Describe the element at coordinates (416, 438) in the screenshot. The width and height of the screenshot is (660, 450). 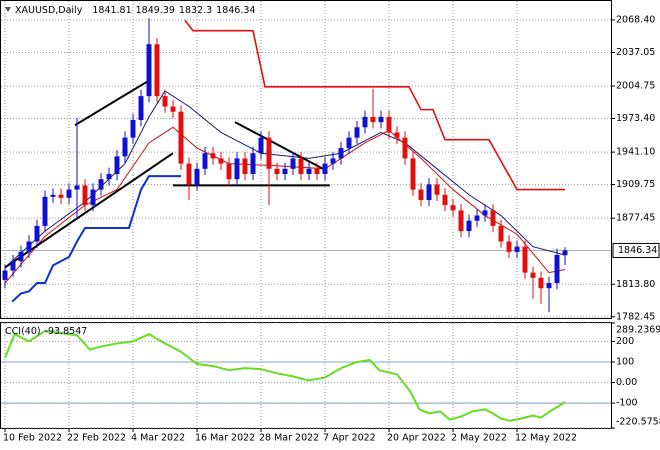
I see `x-tick-label: 20 Apr 2022` at that location.